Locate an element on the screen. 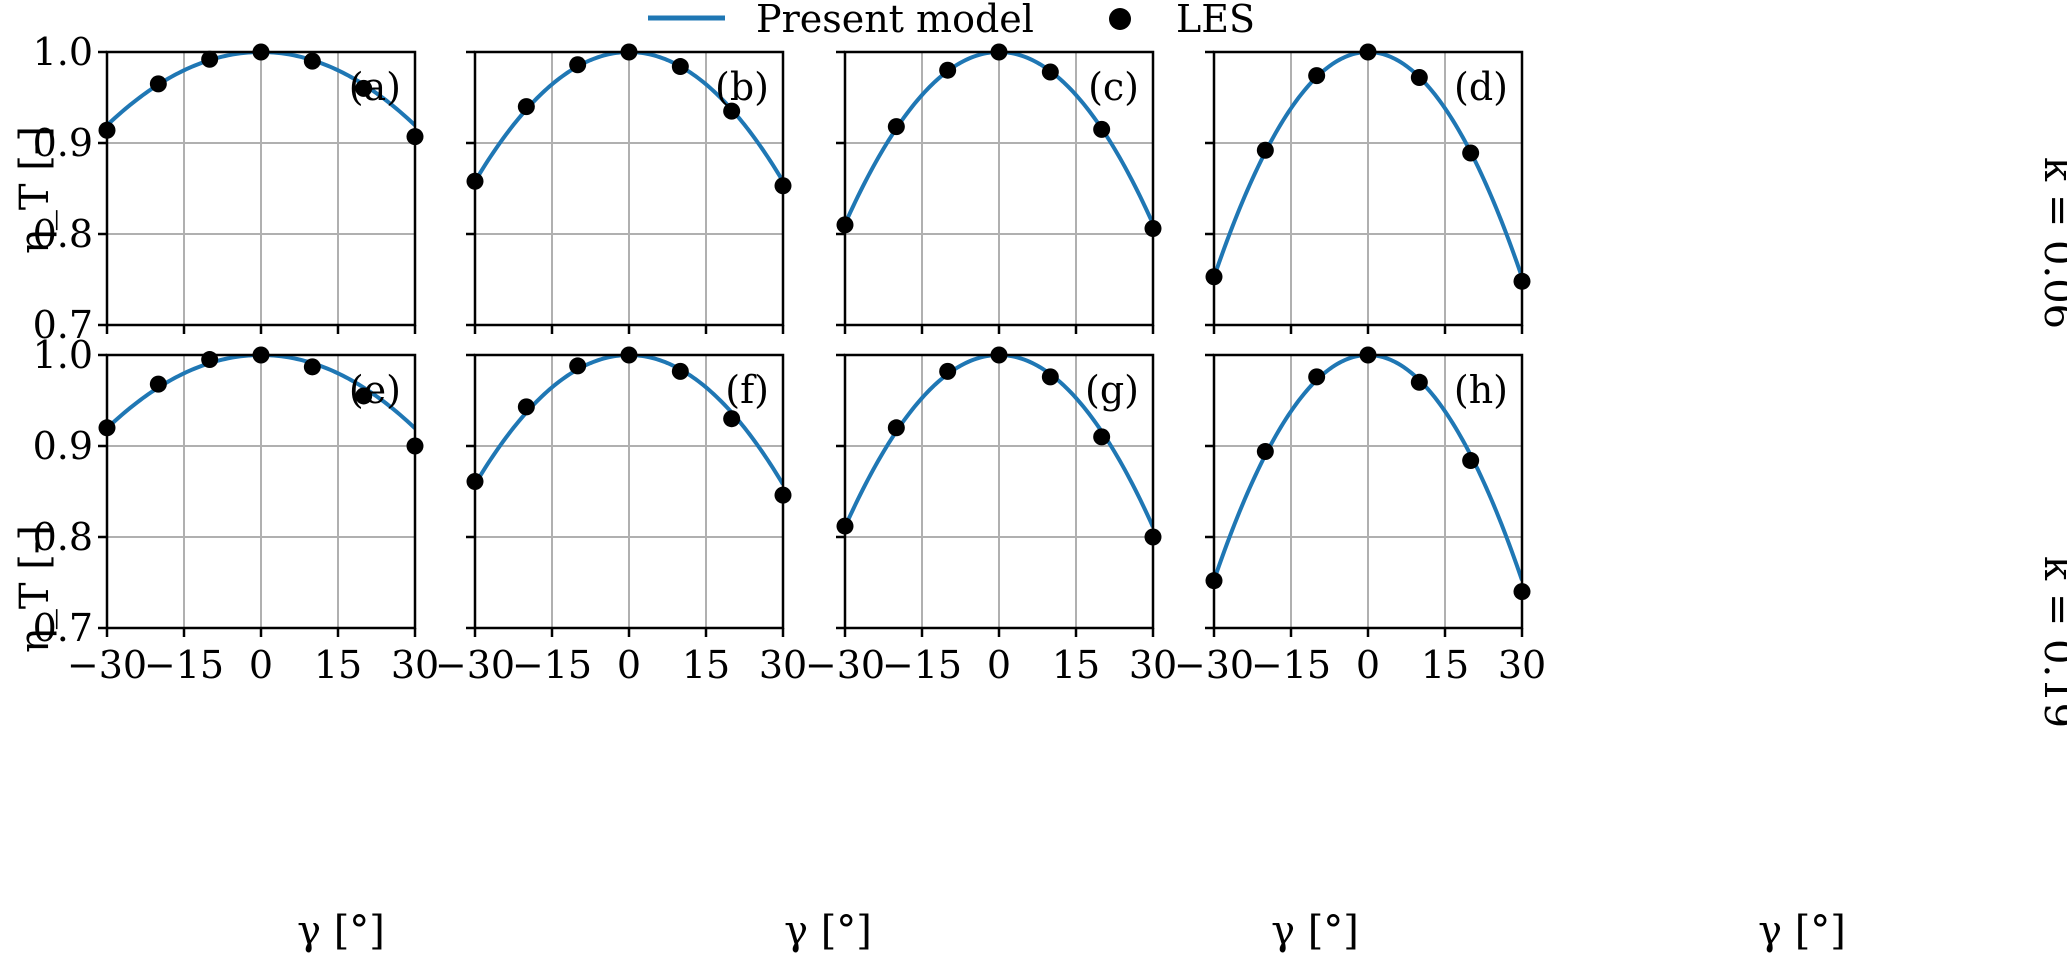 The image size is (2067, 955). panel-d: (d) is located at coordinates (1368, 188).